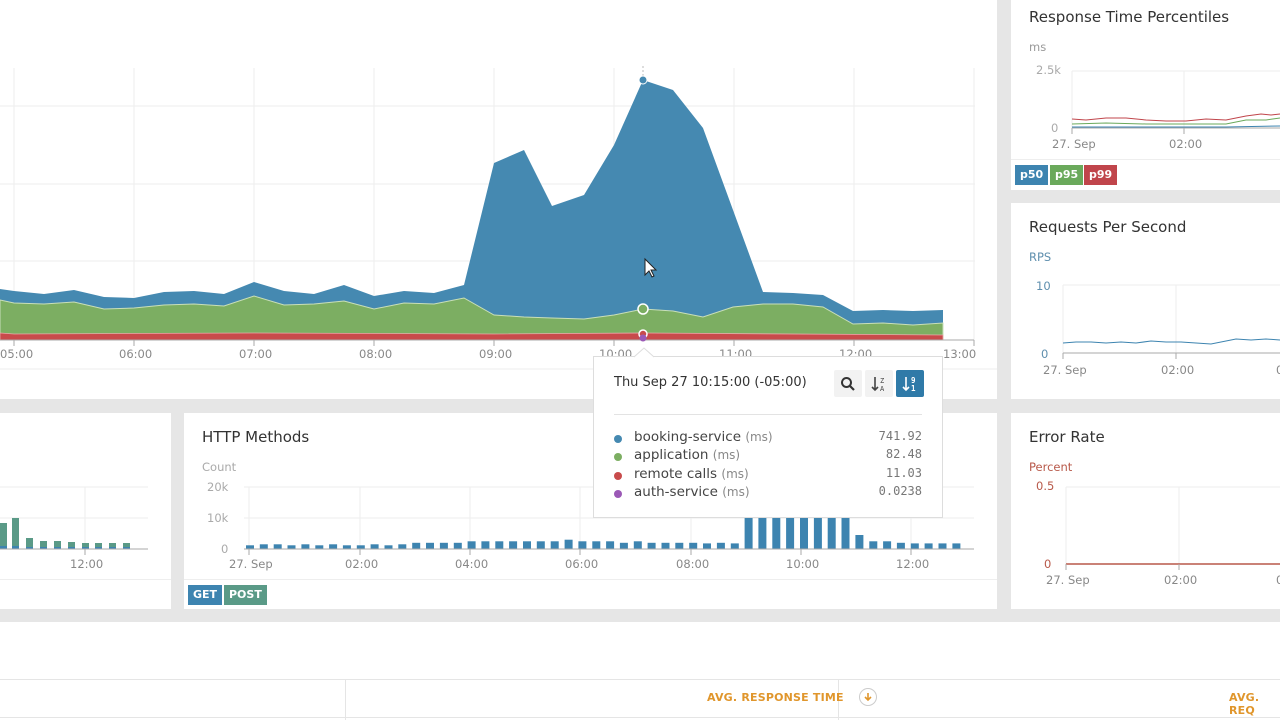 The image size is (1280, 720). Describe the element at coordinates (775, 697) in the screenshot. I see `column-header-avg-response-time: AVG. RESPONSE TIME` at that location.